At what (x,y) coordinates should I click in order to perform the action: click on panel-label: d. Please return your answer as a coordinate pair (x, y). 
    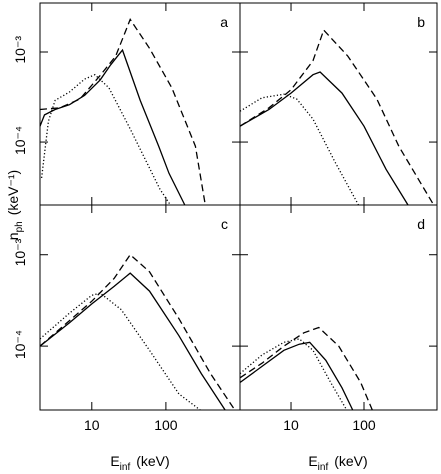
    Looking at the image, I should click on (421, 224).